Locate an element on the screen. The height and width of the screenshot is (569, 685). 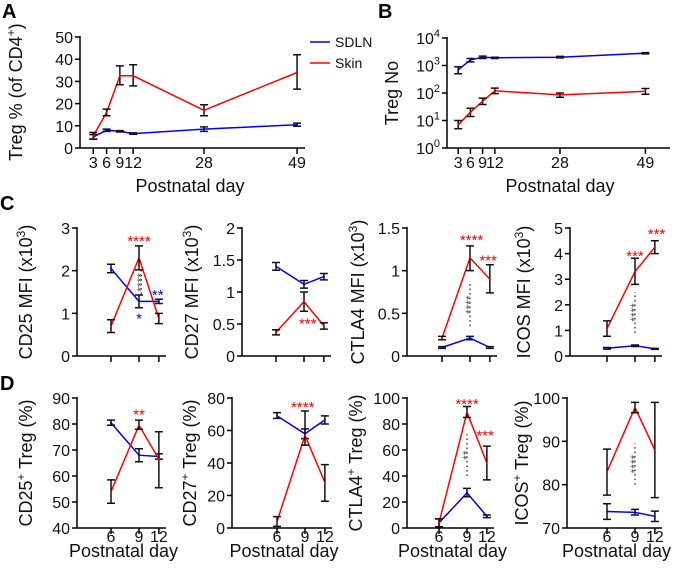
y-tick-label: 20 is located at coordinates (391, 503).